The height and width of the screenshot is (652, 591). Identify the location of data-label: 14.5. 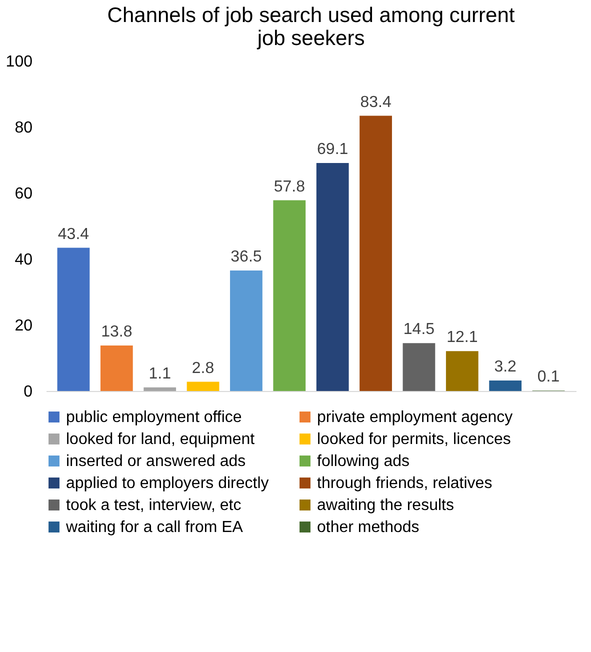
(419, 329).